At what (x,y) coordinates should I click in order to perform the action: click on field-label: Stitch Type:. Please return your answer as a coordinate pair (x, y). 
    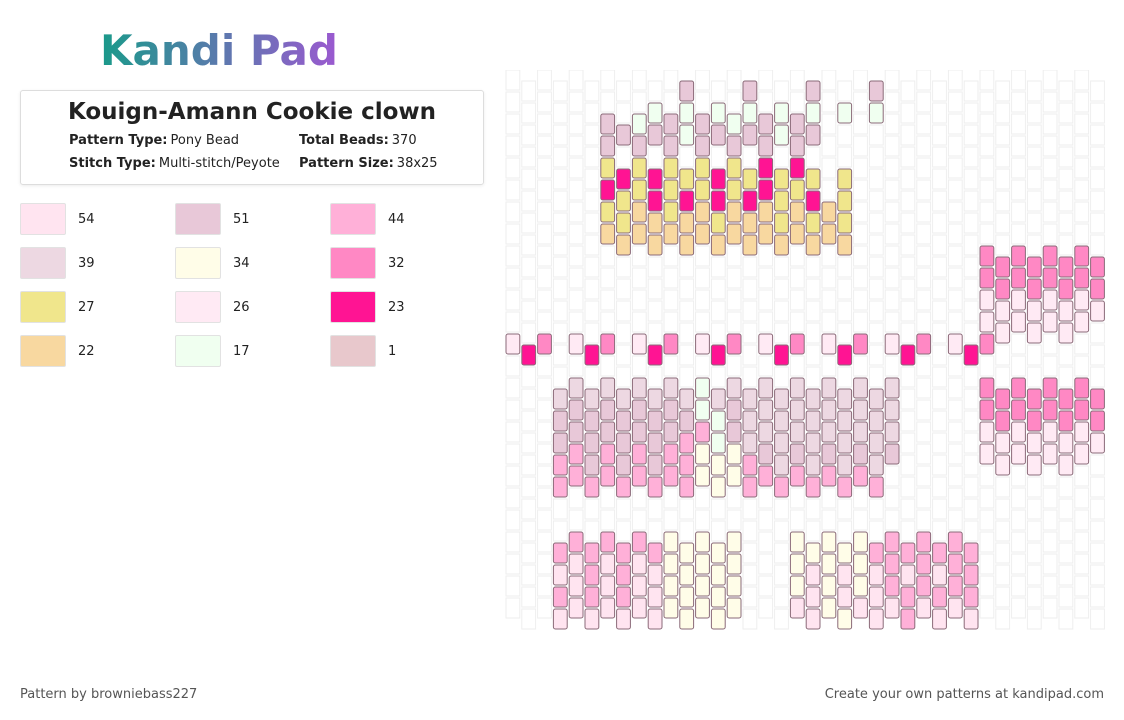
    Looking at the image, I should click on (112, 163).